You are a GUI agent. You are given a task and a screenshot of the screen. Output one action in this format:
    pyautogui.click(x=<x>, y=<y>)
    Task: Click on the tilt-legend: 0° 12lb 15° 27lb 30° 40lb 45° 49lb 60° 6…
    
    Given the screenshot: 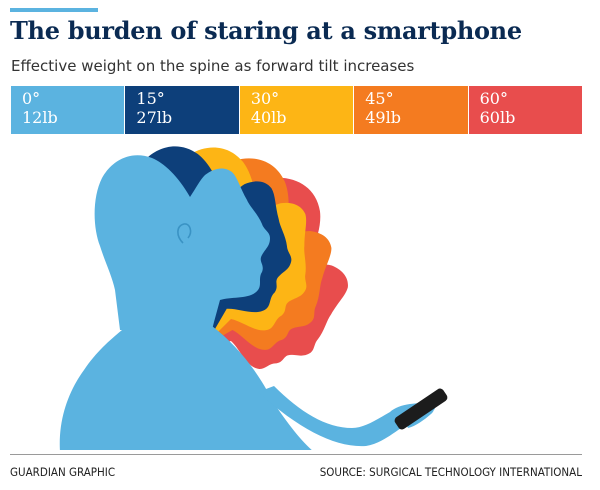 What is the action you would take?
    pyautogui.click(x=297, y=110)
    